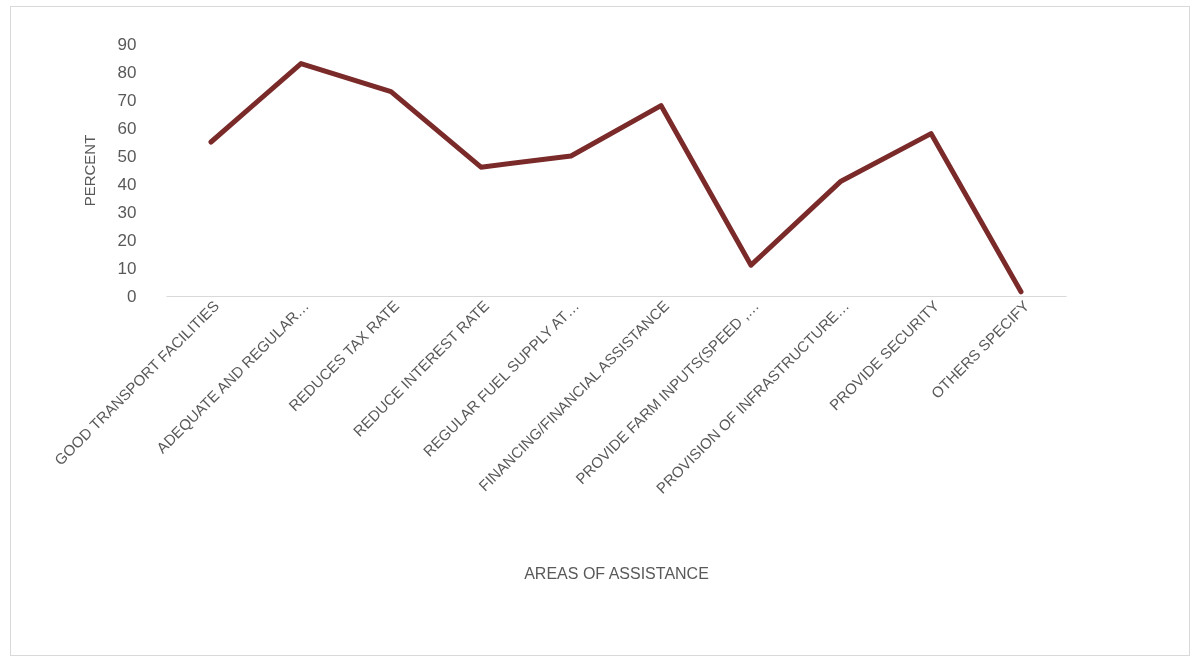 Image resolution: width=1202 pixels, height=664 pixels. I want to click on y-tick-label: 10, so click(127, 268).